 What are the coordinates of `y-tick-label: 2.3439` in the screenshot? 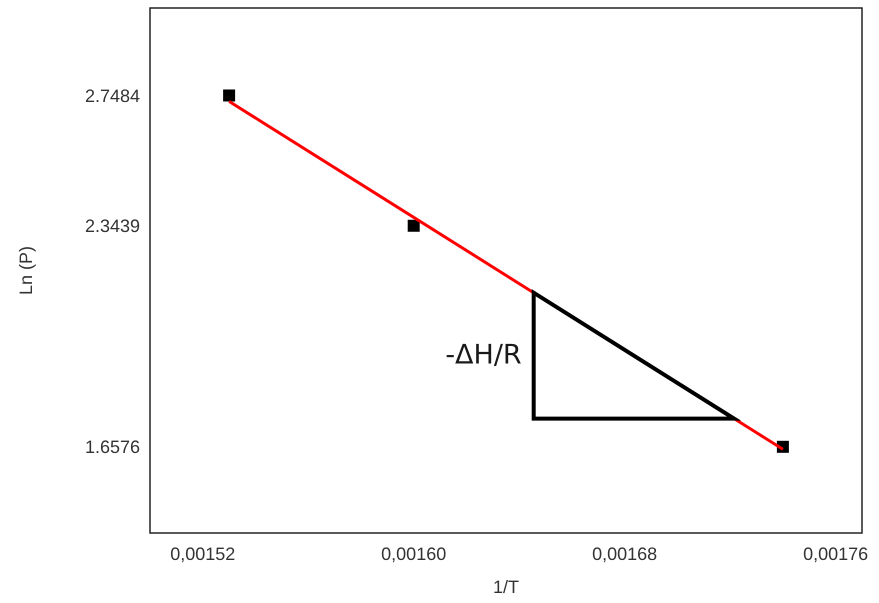 It's located at (112, 226).